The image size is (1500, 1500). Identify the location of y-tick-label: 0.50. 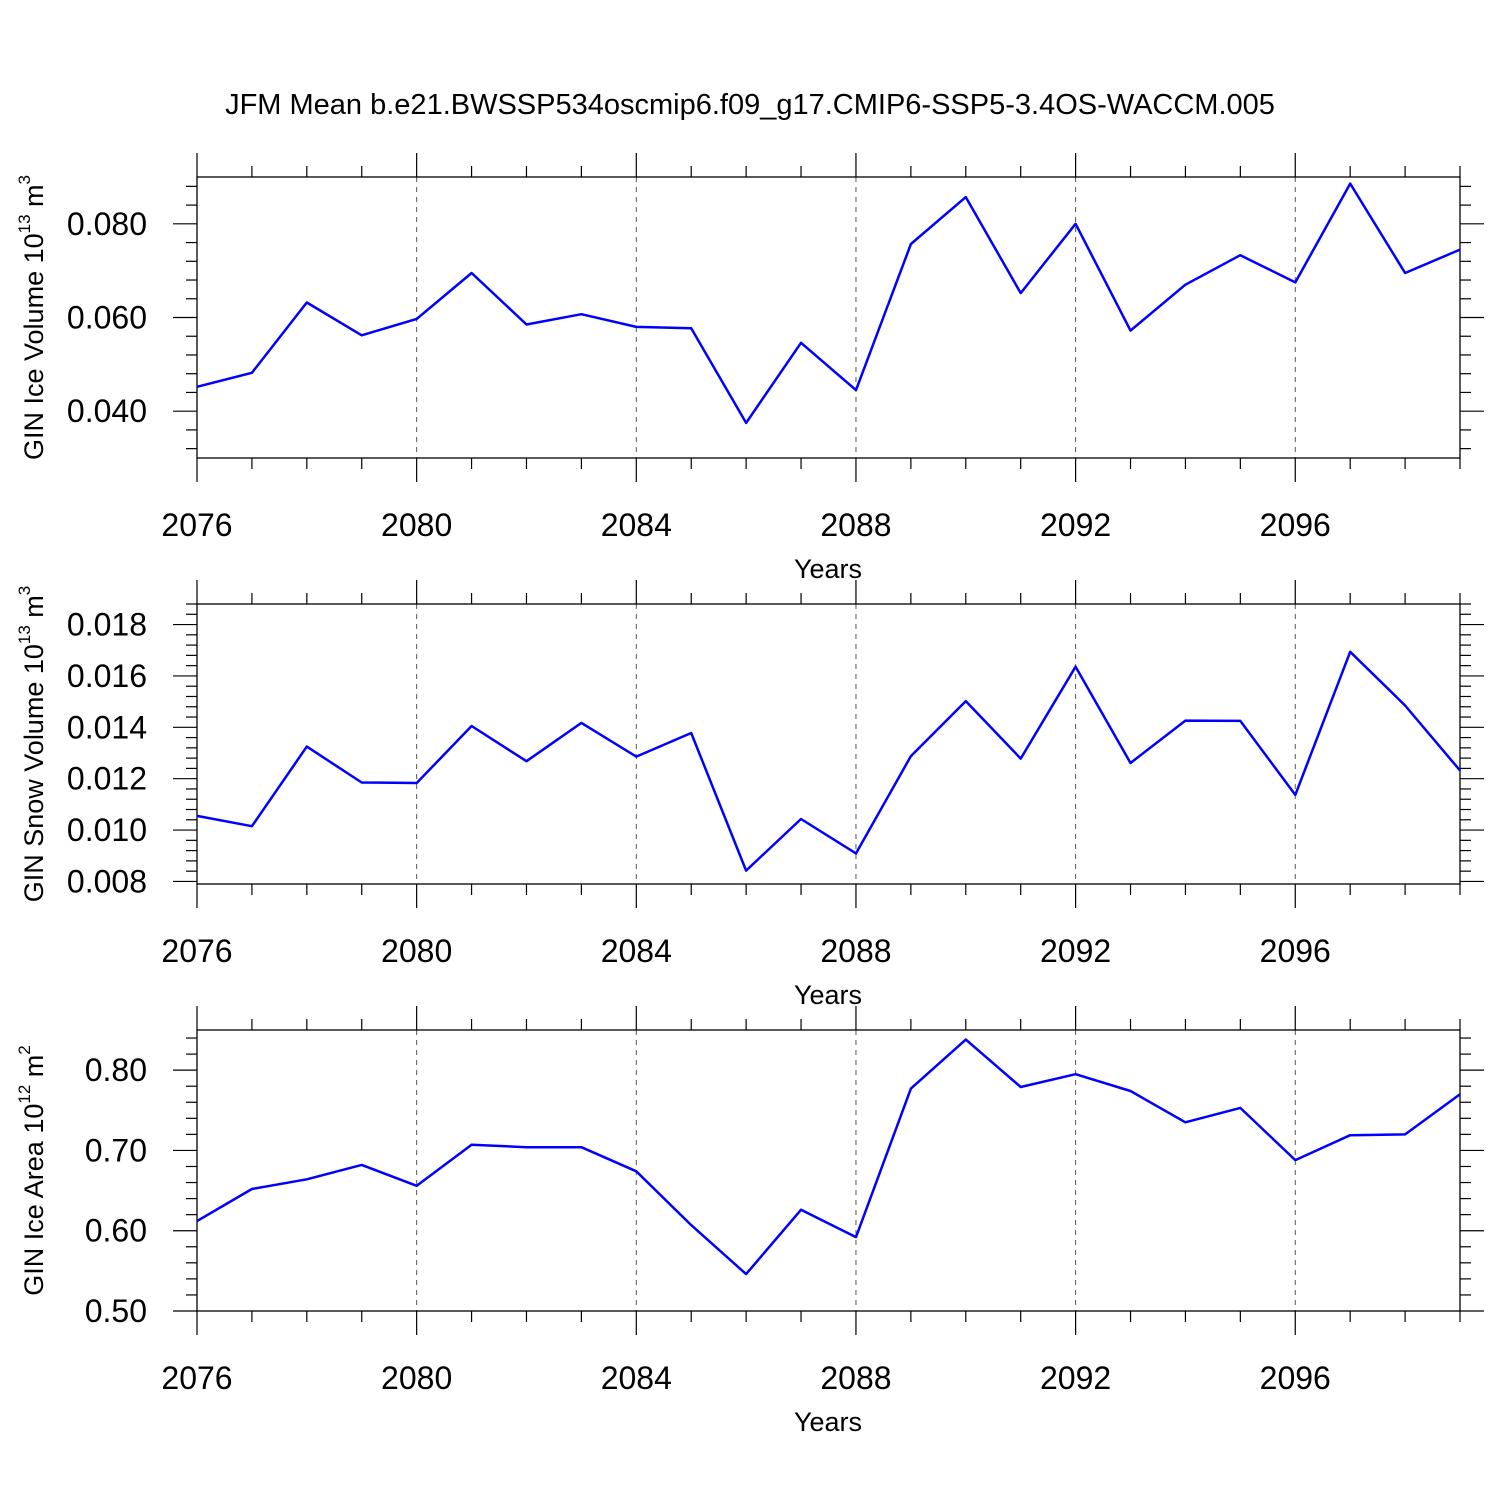
(116, 1311).